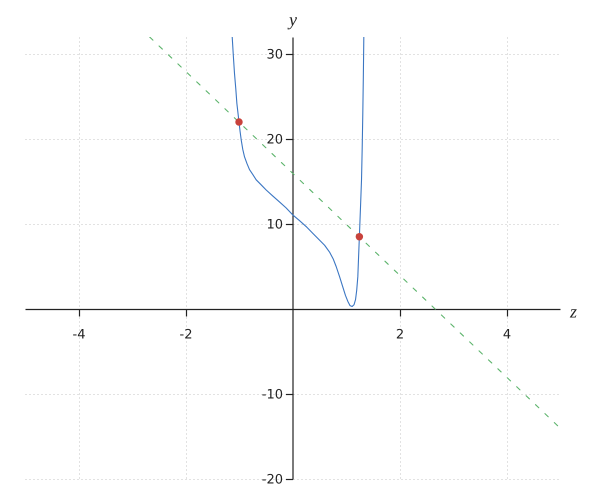  What do you see at coordinates (274, 225) in the screenshot?
I see `y-tick-label: 10` at bounding box center [274, 225].